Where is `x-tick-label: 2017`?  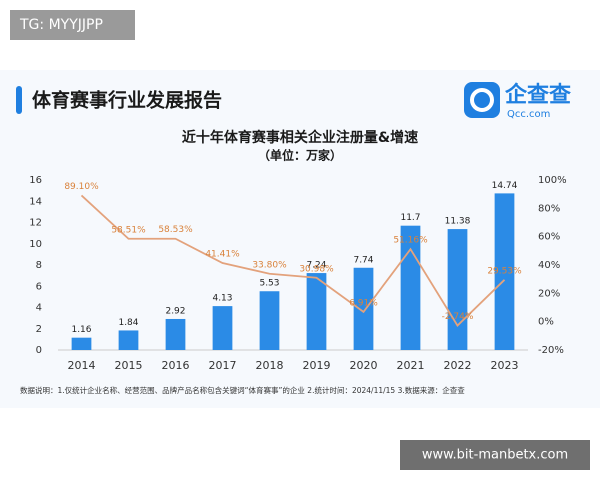 x-tick-label: 2017 is located at coordinates (223, 365).